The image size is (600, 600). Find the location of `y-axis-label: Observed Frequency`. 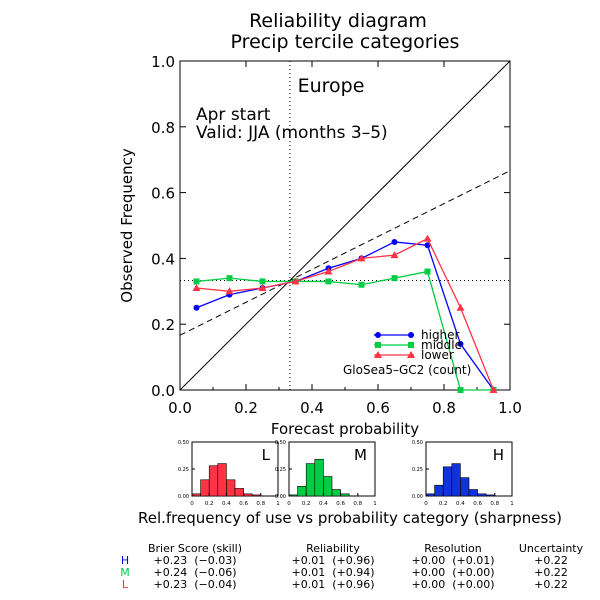

y-axis-label: Observed Frequency is located at coordinates (127, 225).